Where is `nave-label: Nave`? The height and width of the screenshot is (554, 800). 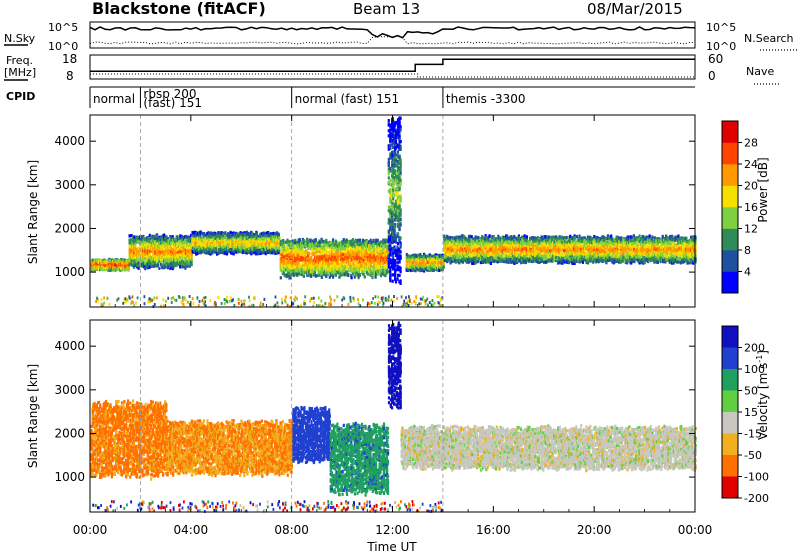
nave-label: Nave is located at coordinates (760, 71).